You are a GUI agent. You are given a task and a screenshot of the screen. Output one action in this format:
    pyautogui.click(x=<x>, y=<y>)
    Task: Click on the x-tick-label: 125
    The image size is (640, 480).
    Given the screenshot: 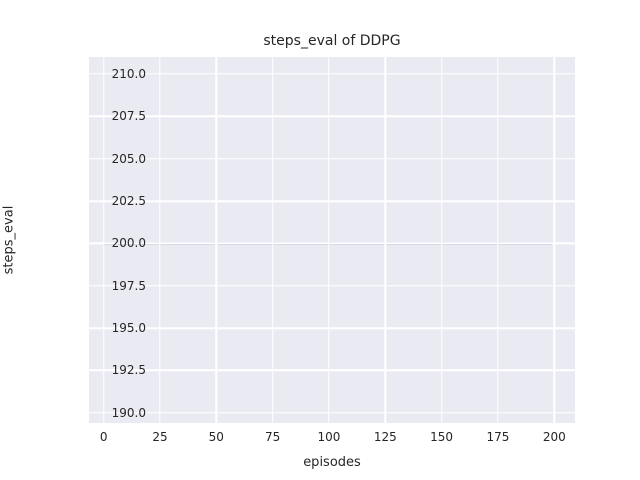 What is the action you would take?
    pyautogui.click(x=385, y=437)
    